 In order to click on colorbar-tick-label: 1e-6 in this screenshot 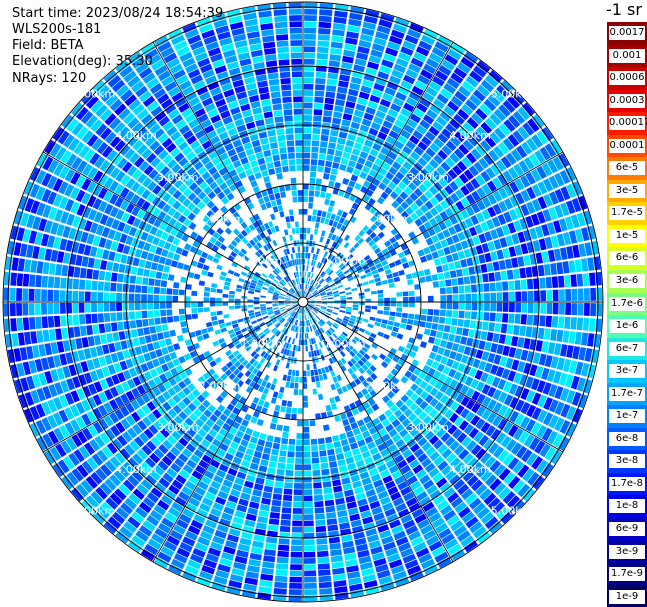, I will do `click(627, 326)`.